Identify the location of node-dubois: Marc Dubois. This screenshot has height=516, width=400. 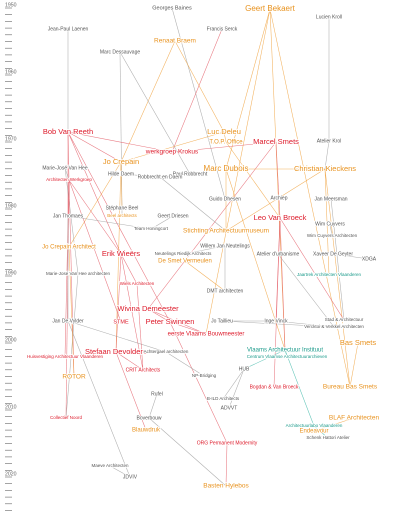
(226, 168).